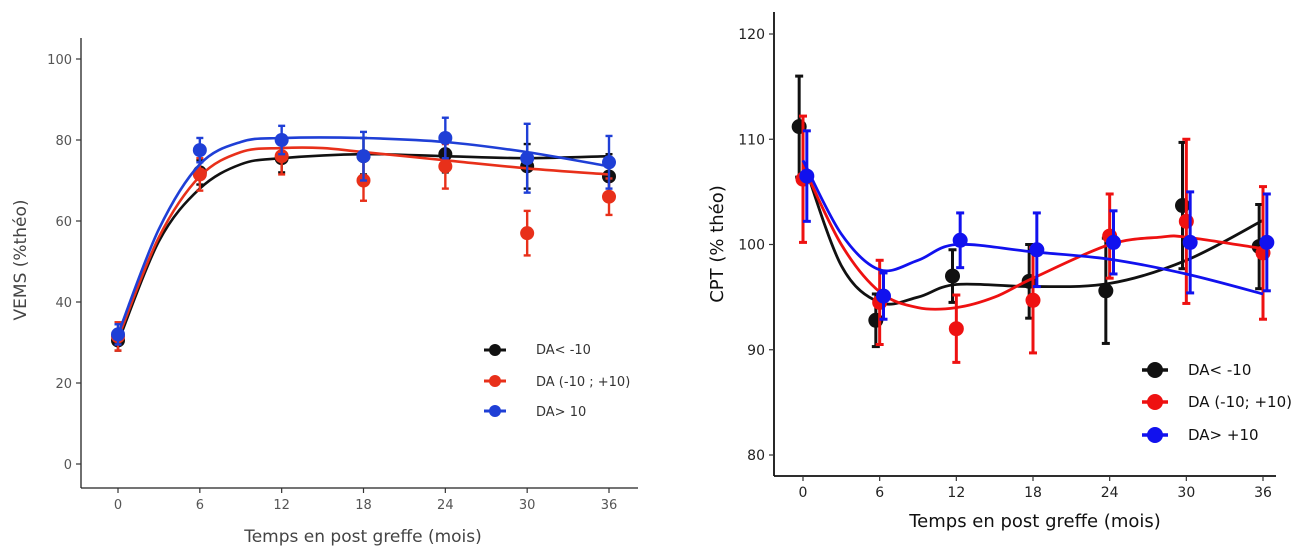  I want to click on left-x-ticks: 0 6 12 18 24 30 36, so click(365, 500).